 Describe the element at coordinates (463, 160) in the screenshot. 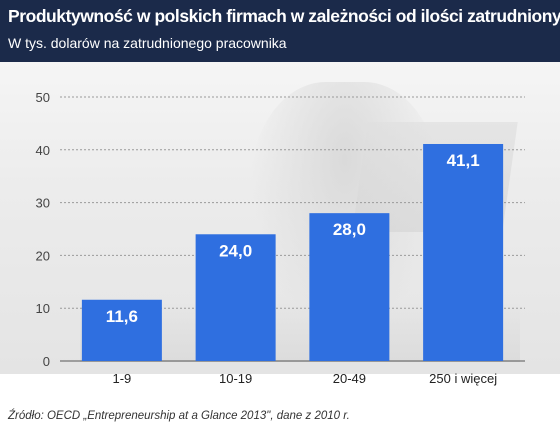

I see `bar-value-label: 41,1` at that location.